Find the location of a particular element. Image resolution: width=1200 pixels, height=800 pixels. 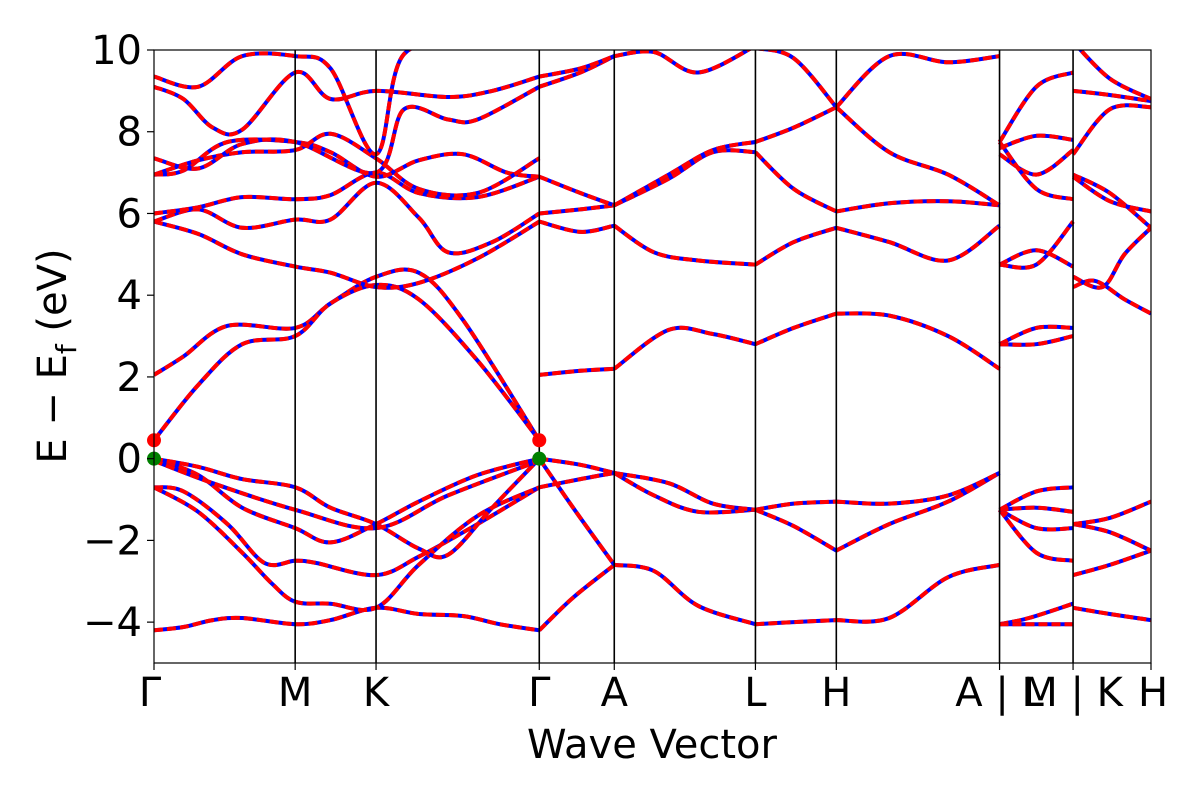

y-tick-label: 0 is located at coordinates (129, 460).